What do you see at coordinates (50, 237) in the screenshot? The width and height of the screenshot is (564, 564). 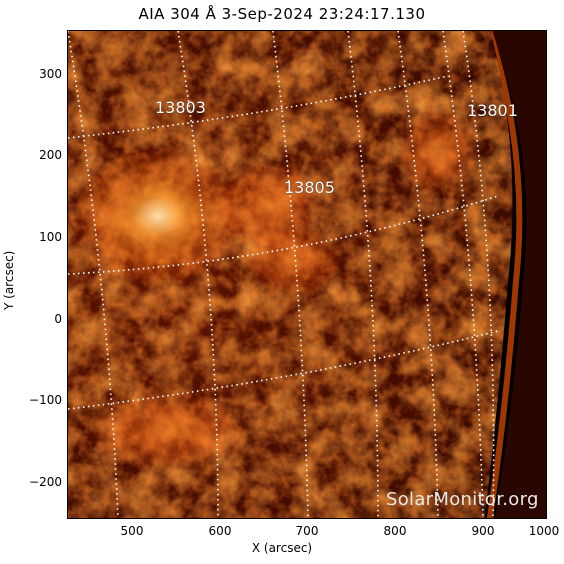 I see `y-tick-label: 100` at bounding box center [50, 237].